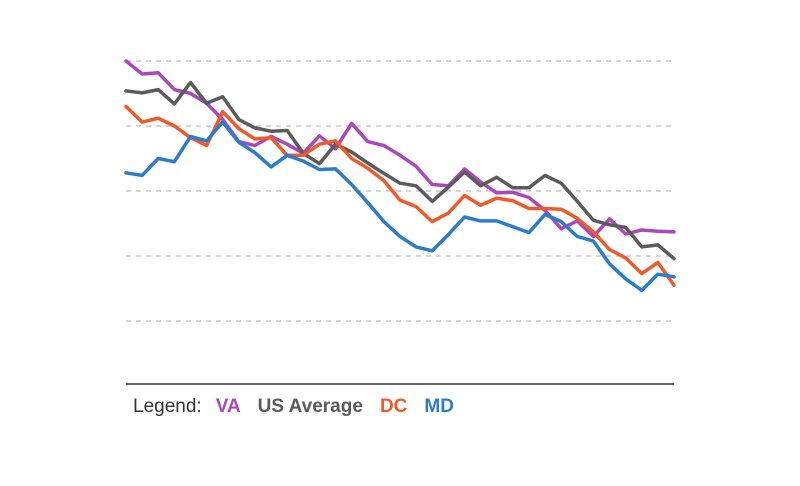 Image resolution: width=800 pixels, height=486 pixels. What do you see at coordinates (393, 406) in the screenshot?
I see `legend-item-dc: DC` at bounding box center [393, 406].